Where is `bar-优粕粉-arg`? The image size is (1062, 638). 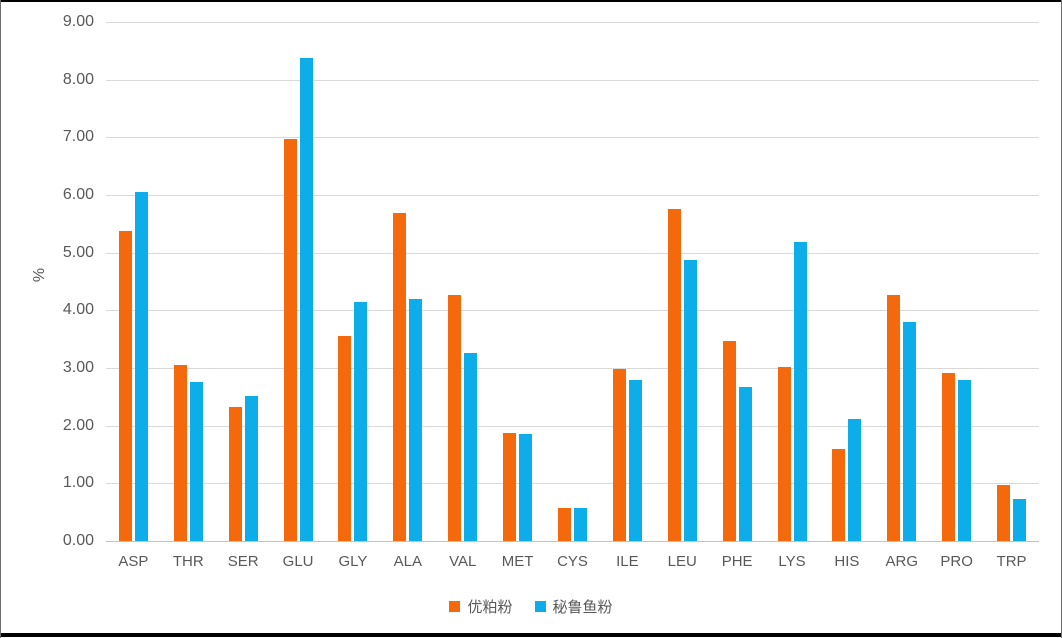 bar-优粕粉-arg is located at coordinates (894, 418).